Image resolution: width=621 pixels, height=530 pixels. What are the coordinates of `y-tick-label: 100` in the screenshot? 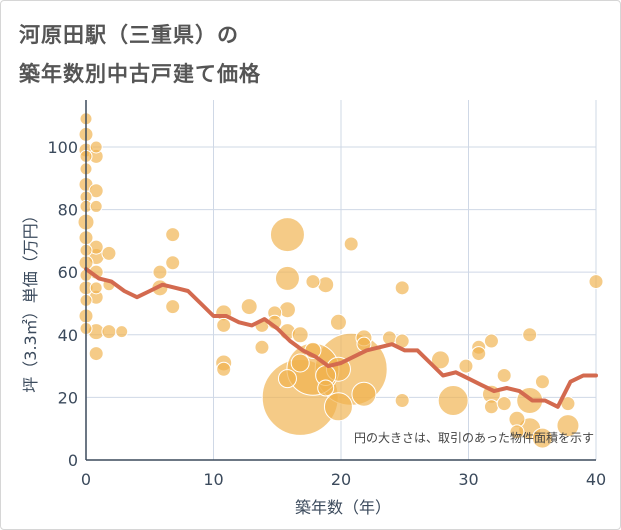 It's located at (62, 147).